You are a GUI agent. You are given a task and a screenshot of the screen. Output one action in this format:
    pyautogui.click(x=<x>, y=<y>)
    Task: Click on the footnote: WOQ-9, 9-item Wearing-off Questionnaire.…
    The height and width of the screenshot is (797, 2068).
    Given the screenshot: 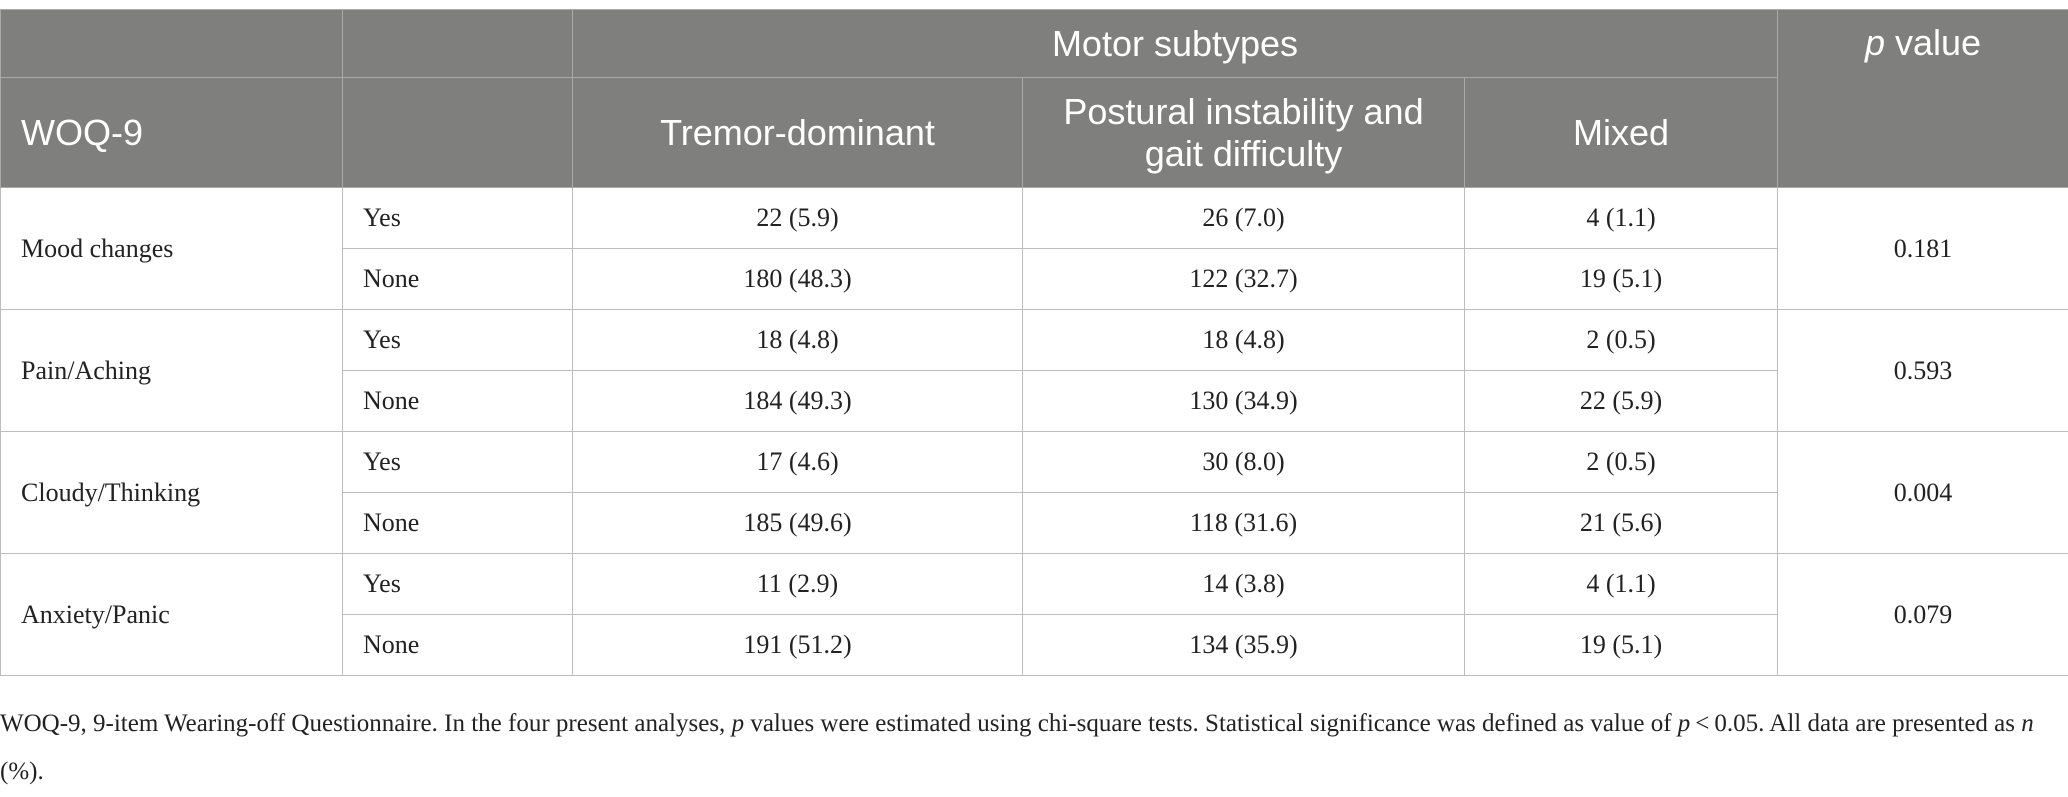 What is the action you would take?
    pyautogui.click(x=1020, y=748)
    